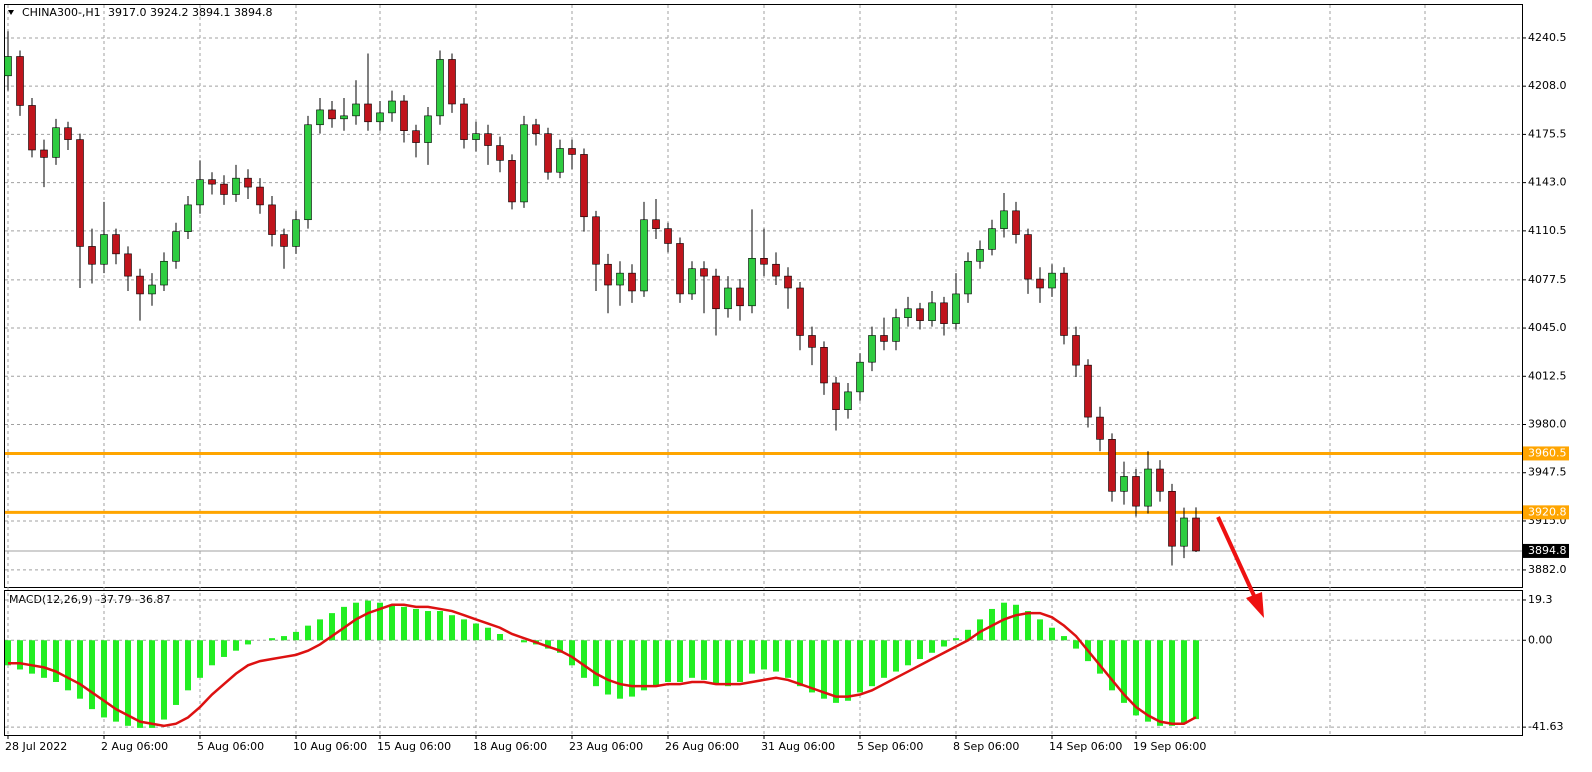  I want to click on y-tick-label: -41.63, so click(1545, 726).